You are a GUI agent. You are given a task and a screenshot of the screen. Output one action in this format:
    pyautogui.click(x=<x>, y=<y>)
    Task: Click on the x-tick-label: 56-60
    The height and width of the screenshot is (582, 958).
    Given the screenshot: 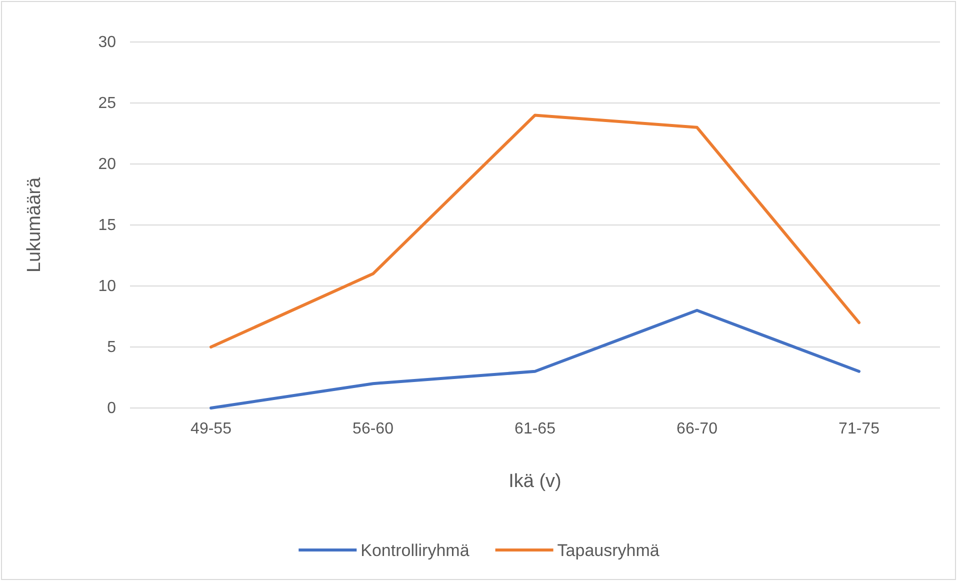 What is the action you would take?
    pyautogui.click(x=373, y=429)
    